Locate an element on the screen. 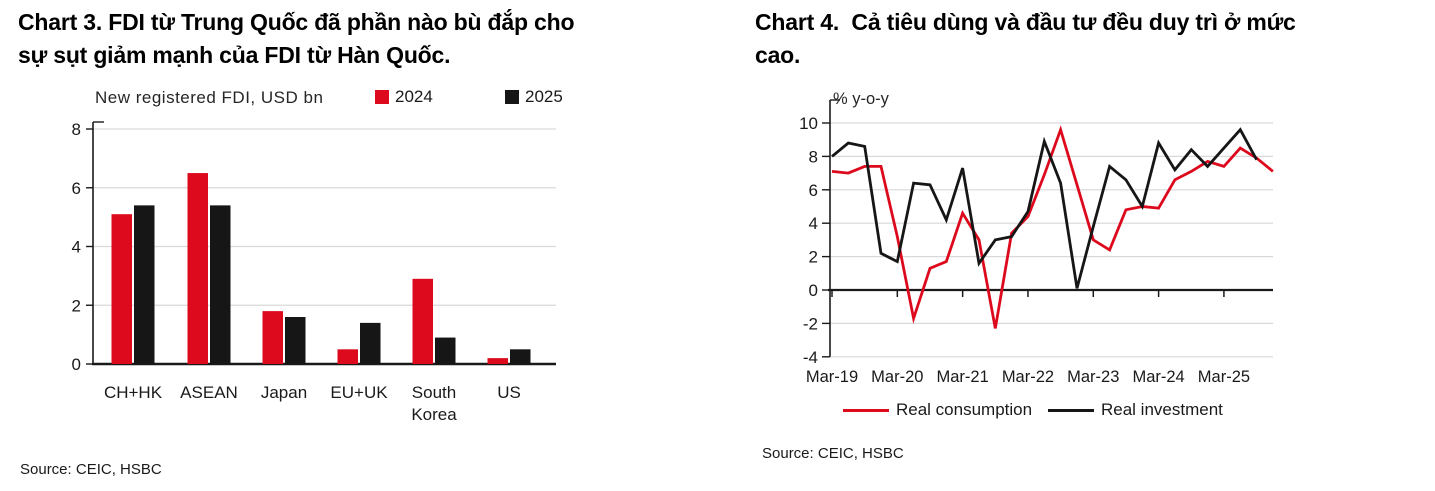 The image size is (1435, 491). y-tick-label: -2 is located at coordinates (810, 323).